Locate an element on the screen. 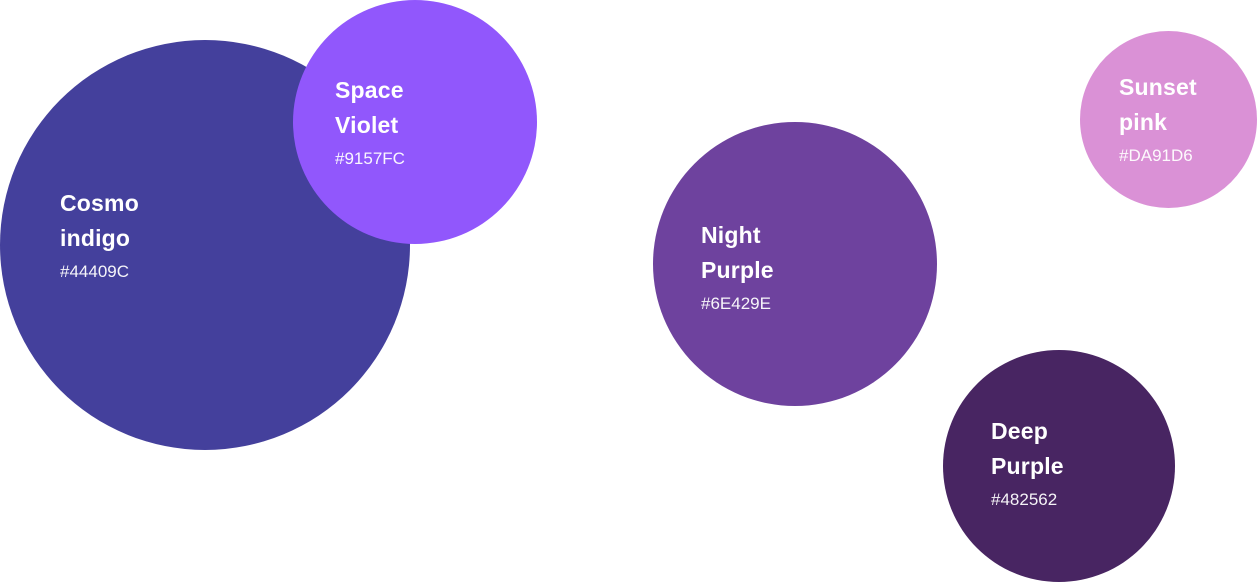 The height and width of the screenshot is (582, 1257). swatch-label: Deep Purple #482562 is located at coordinates (1027, 462).